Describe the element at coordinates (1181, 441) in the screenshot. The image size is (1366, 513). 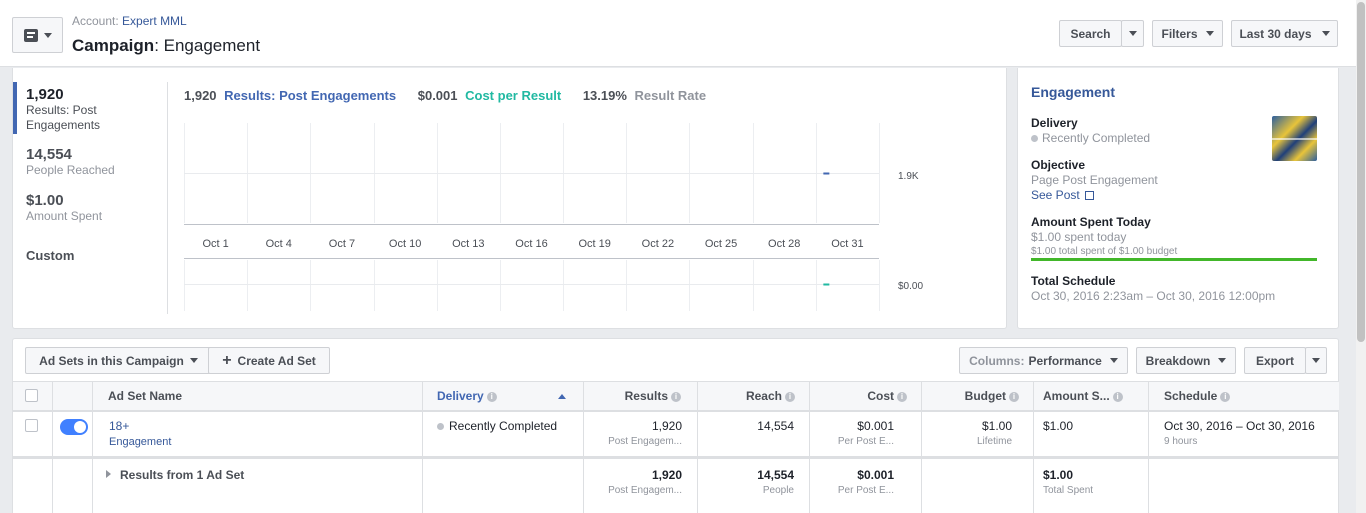
I see `row-schedule-sub: 9 hours` at that location.